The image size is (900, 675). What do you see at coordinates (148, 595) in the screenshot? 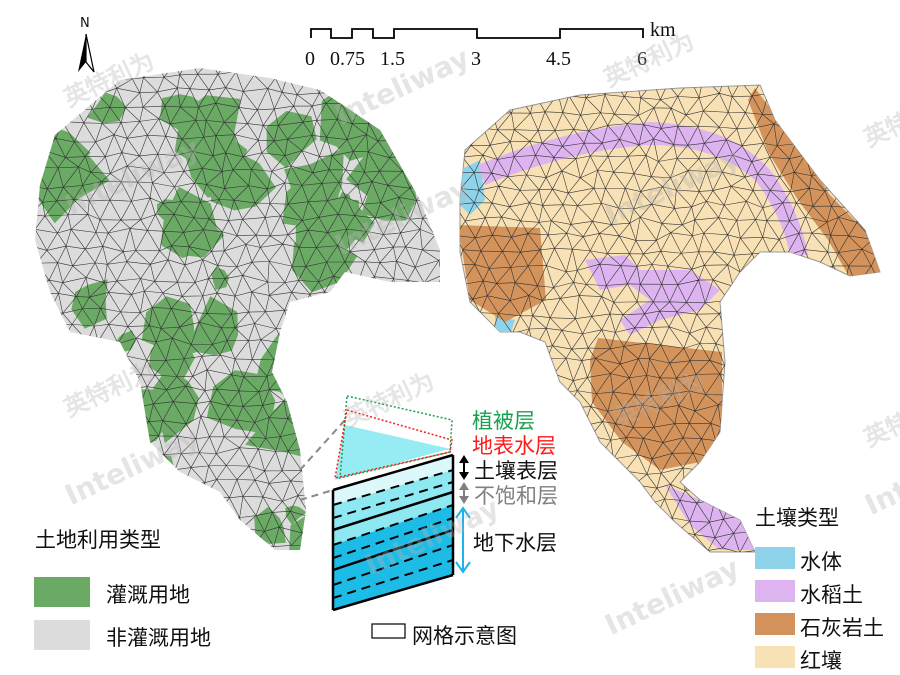
I see `legend-label: 灌溉用地` at bounding box center [148, 595].